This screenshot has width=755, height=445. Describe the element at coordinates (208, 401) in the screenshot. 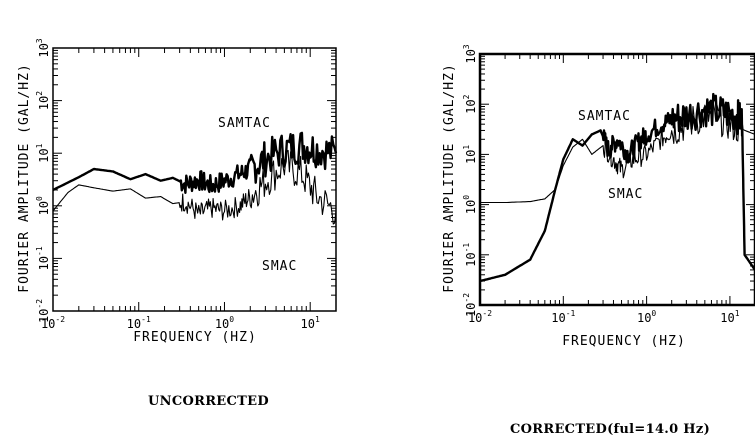

I see `caption-uncorrected: UNCORRECTED` at that location.